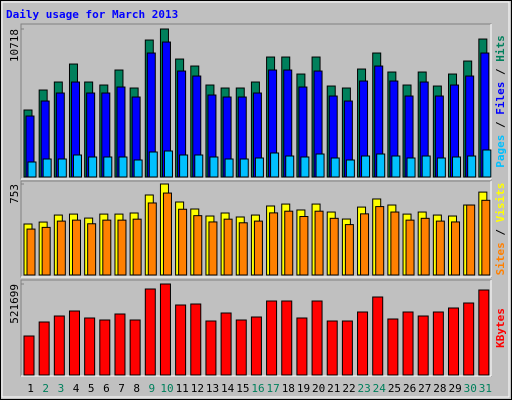 The height and width of the screenshot is (400, 512). What do you see at coordinates (121, 388) in the screenshot?
I see `day-label: 7` at bounding box center [121, 388].